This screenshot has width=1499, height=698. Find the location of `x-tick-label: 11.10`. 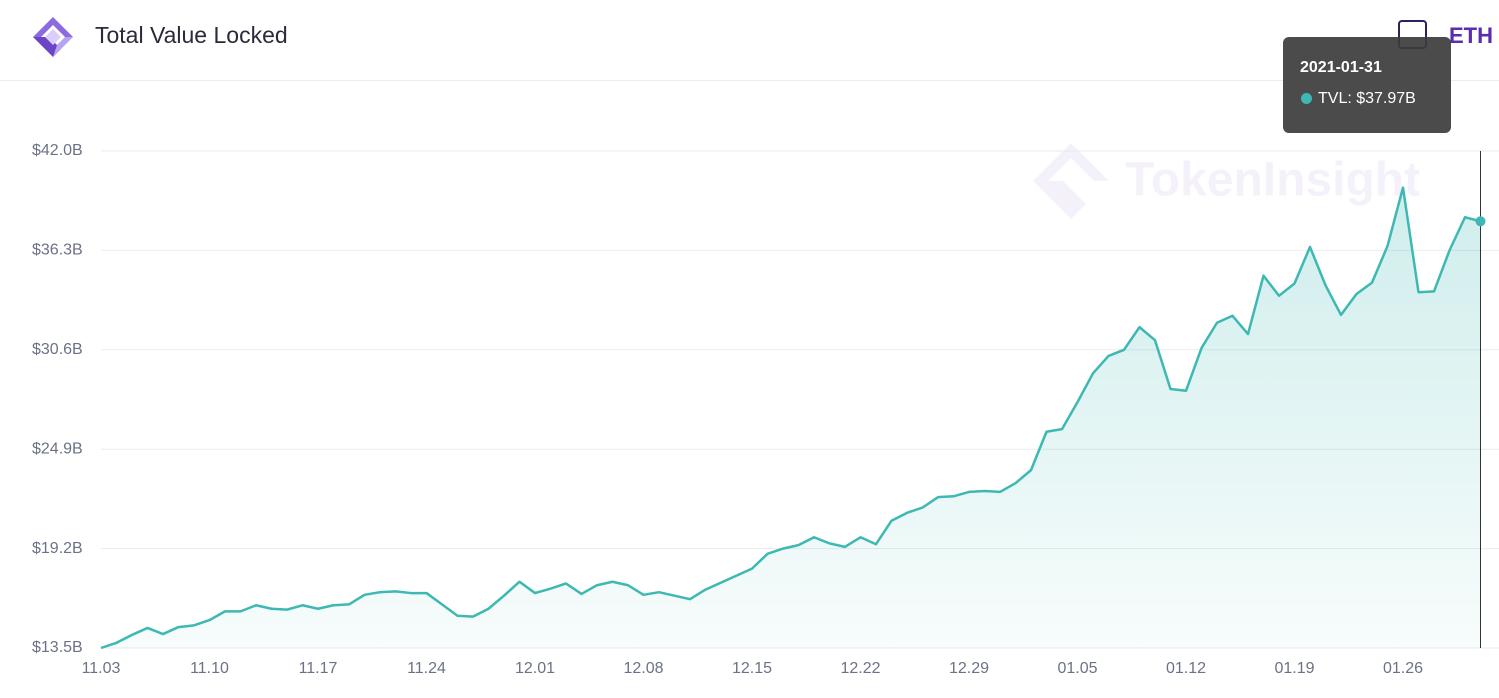

x-tick-label: 11.10 is located at coordinates (209, 668).